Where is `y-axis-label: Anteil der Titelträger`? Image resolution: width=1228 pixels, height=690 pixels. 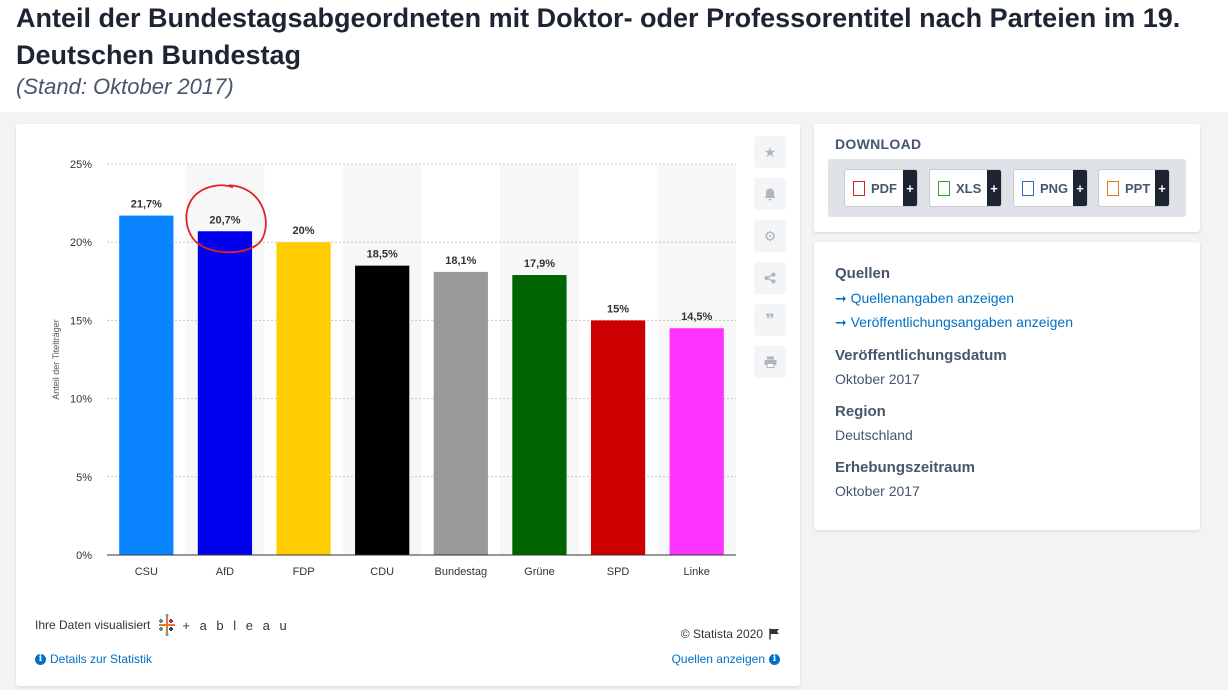
y-axis-label: Anteil der Titelträger is located at coordinates (56, 359).